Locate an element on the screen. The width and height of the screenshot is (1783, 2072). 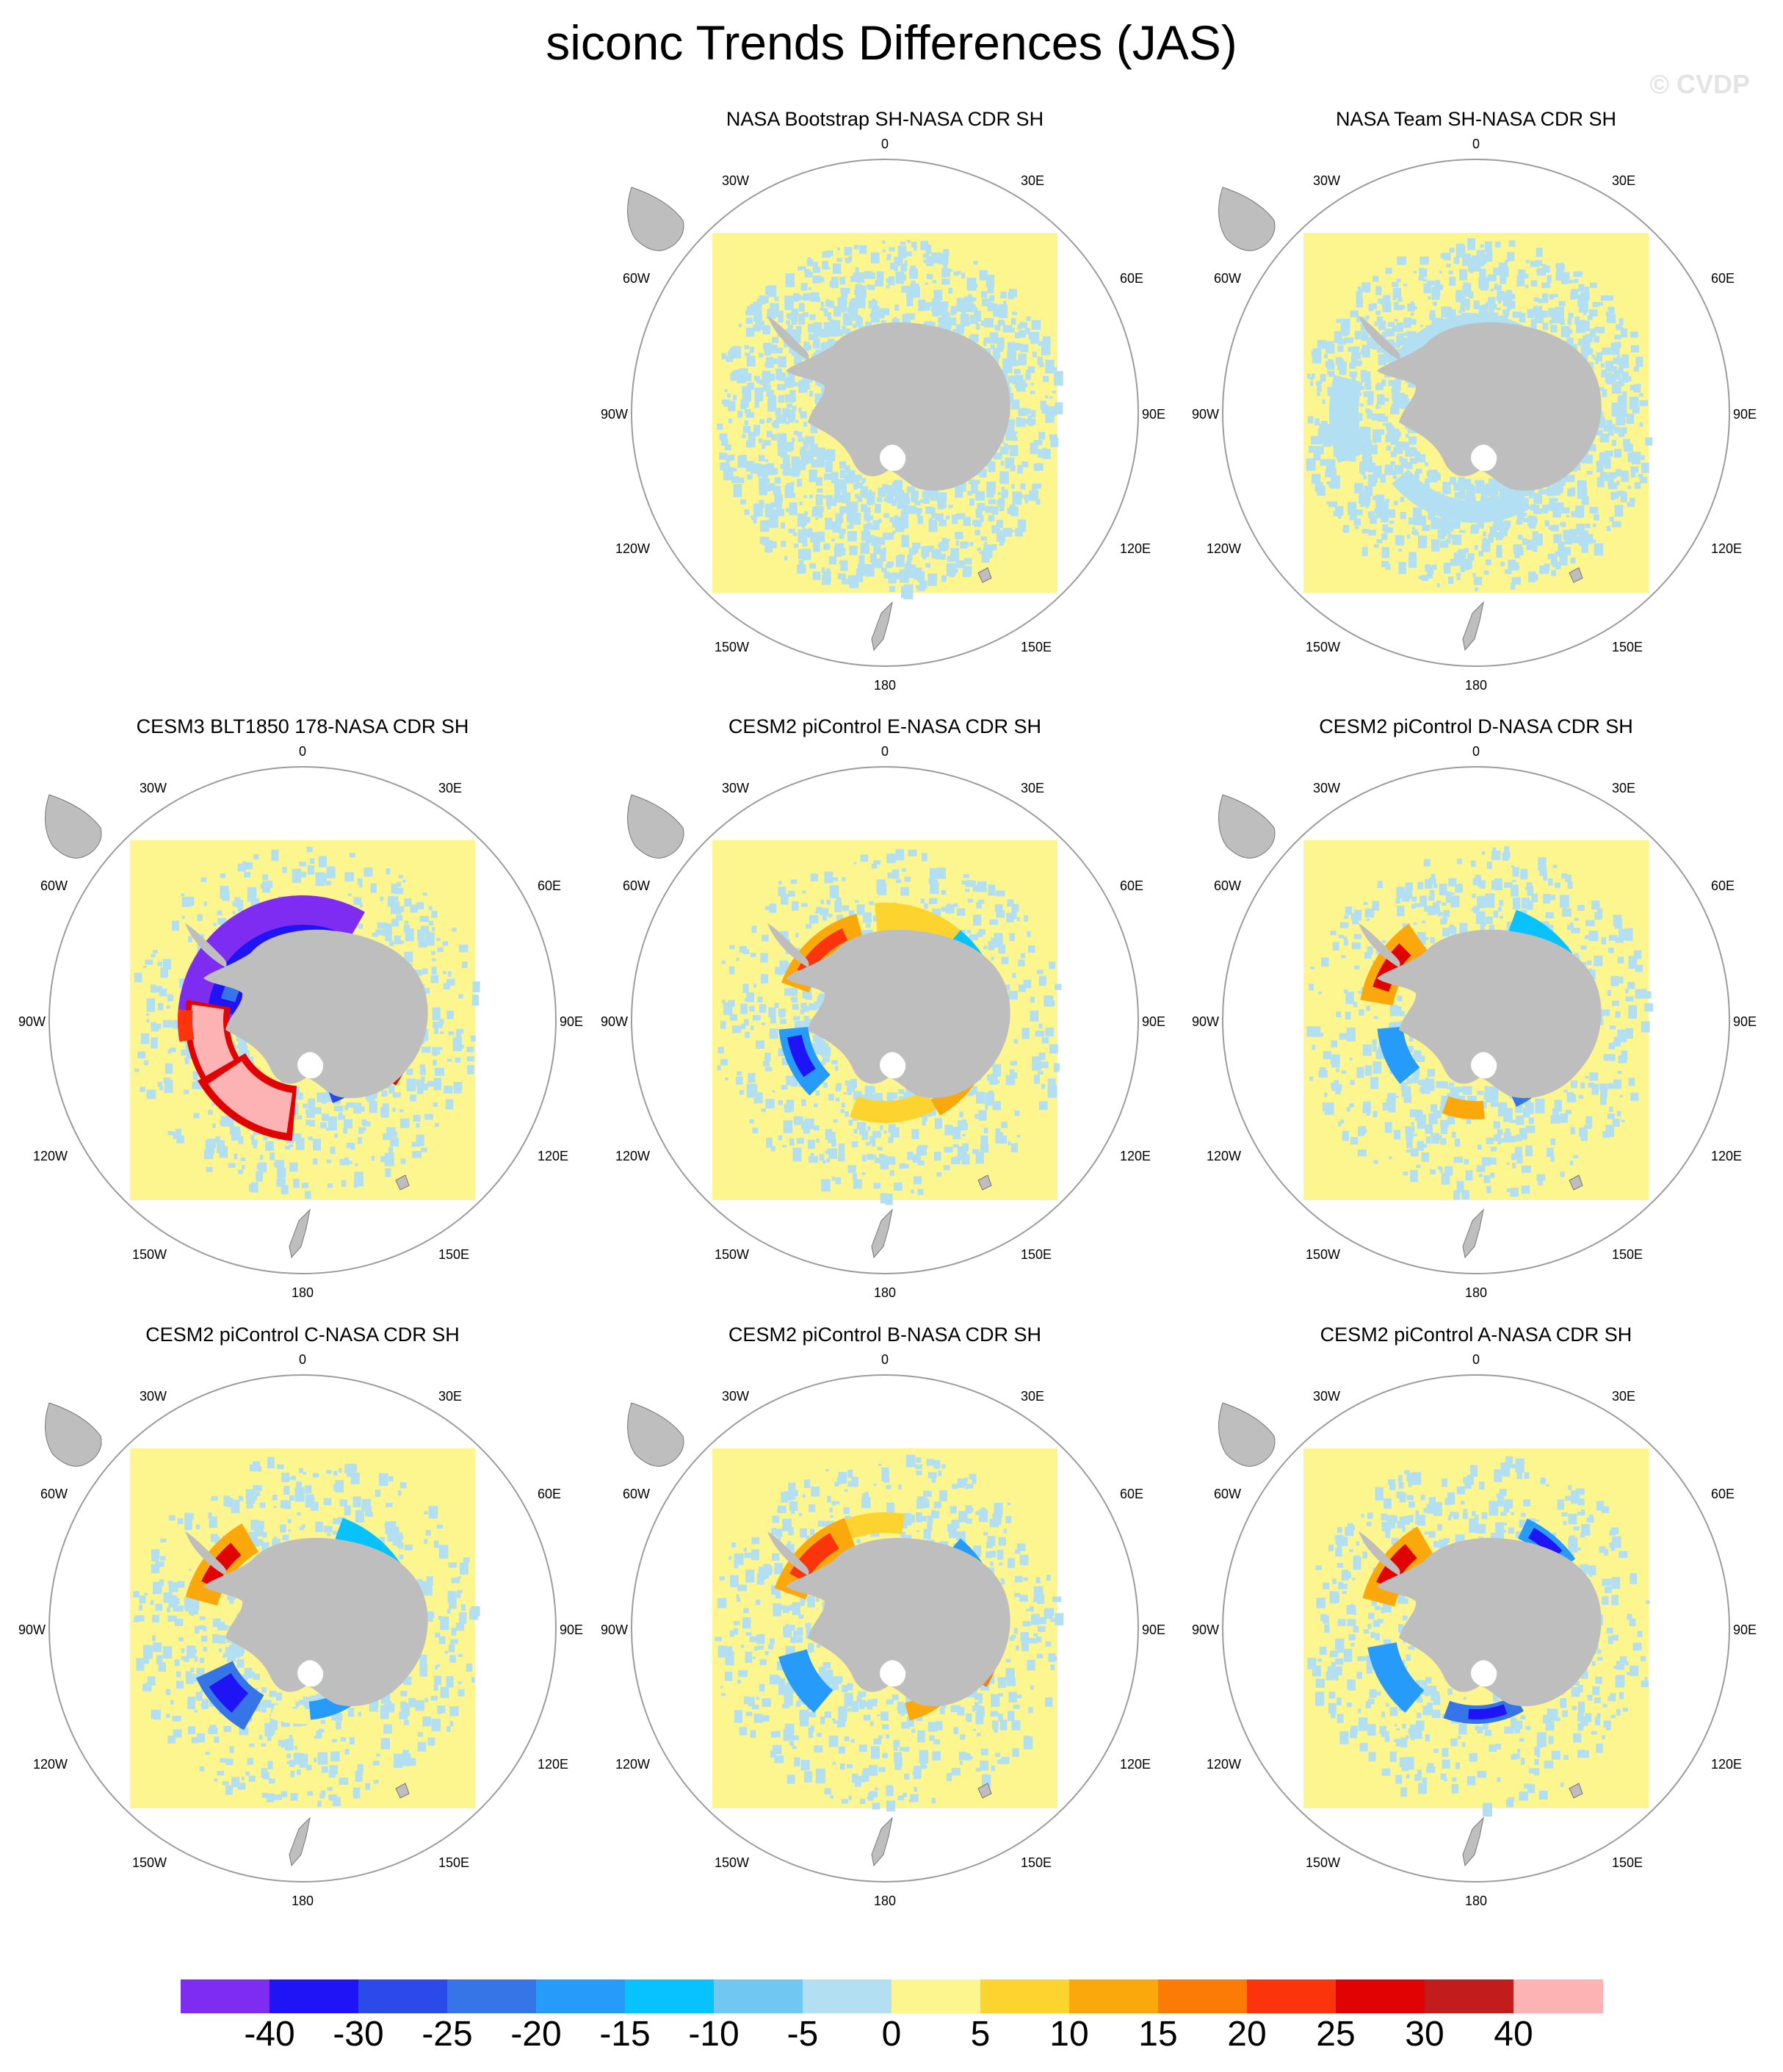
ross-ice-shelf is located at coordinates (1484, 1065).